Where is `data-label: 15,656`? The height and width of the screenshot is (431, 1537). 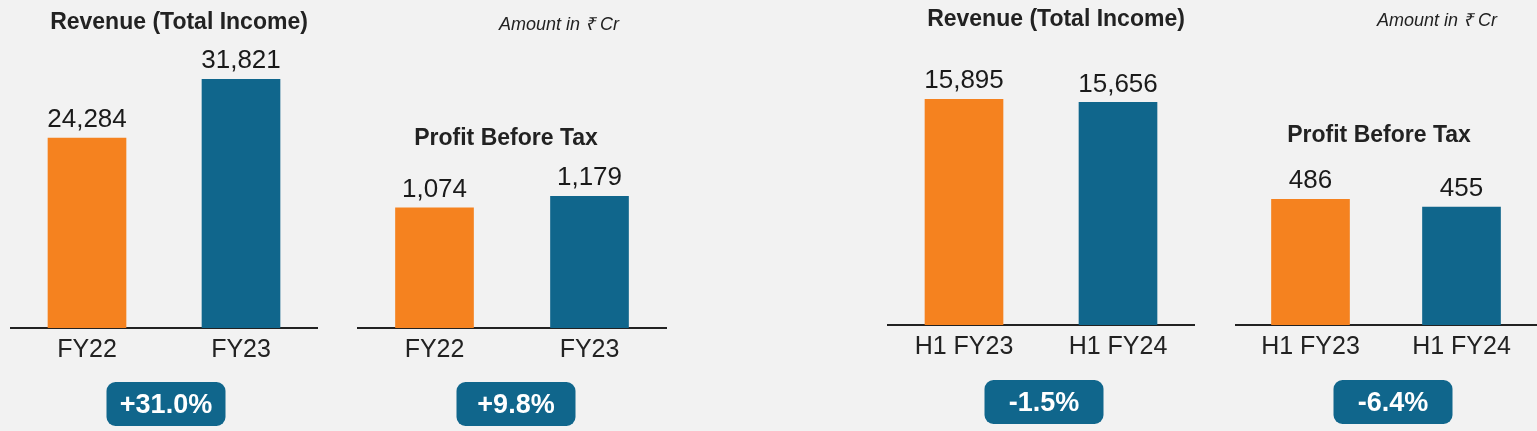 data-label: 15,656 is located at coordinates (1118, 82).